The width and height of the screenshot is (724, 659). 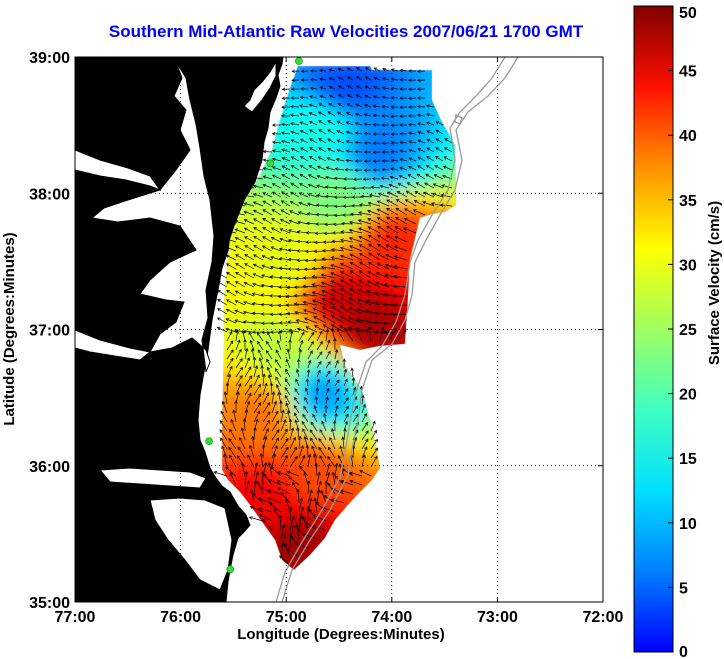 I want to click on station-marker, so click(x=230, y=569).